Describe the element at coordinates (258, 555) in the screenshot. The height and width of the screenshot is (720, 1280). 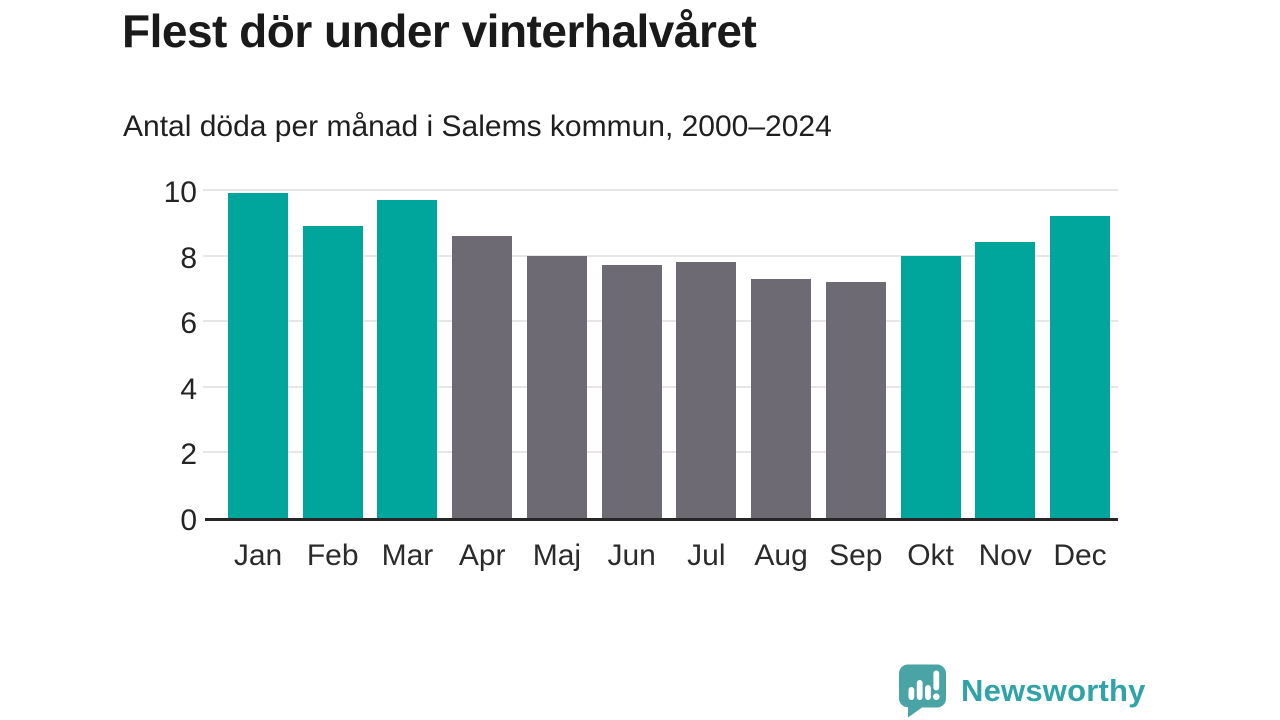
I see `x-tick-label-jan: Jan` at that location.